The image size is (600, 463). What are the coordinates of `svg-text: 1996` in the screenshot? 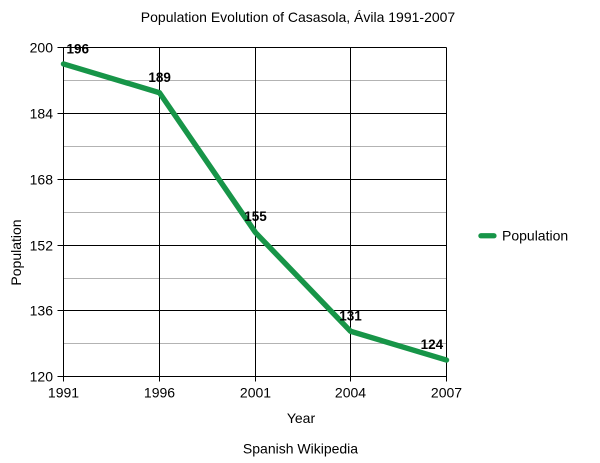 It's located at (159, 392).